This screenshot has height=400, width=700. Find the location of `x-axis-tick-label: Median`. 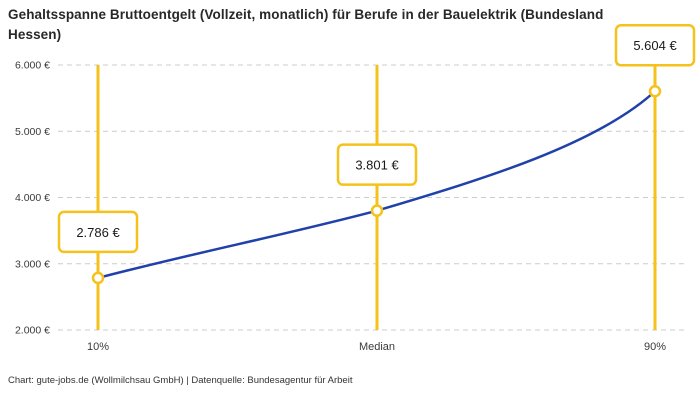

x-axis-tick-label: Median is located at coordinates (377, 347).